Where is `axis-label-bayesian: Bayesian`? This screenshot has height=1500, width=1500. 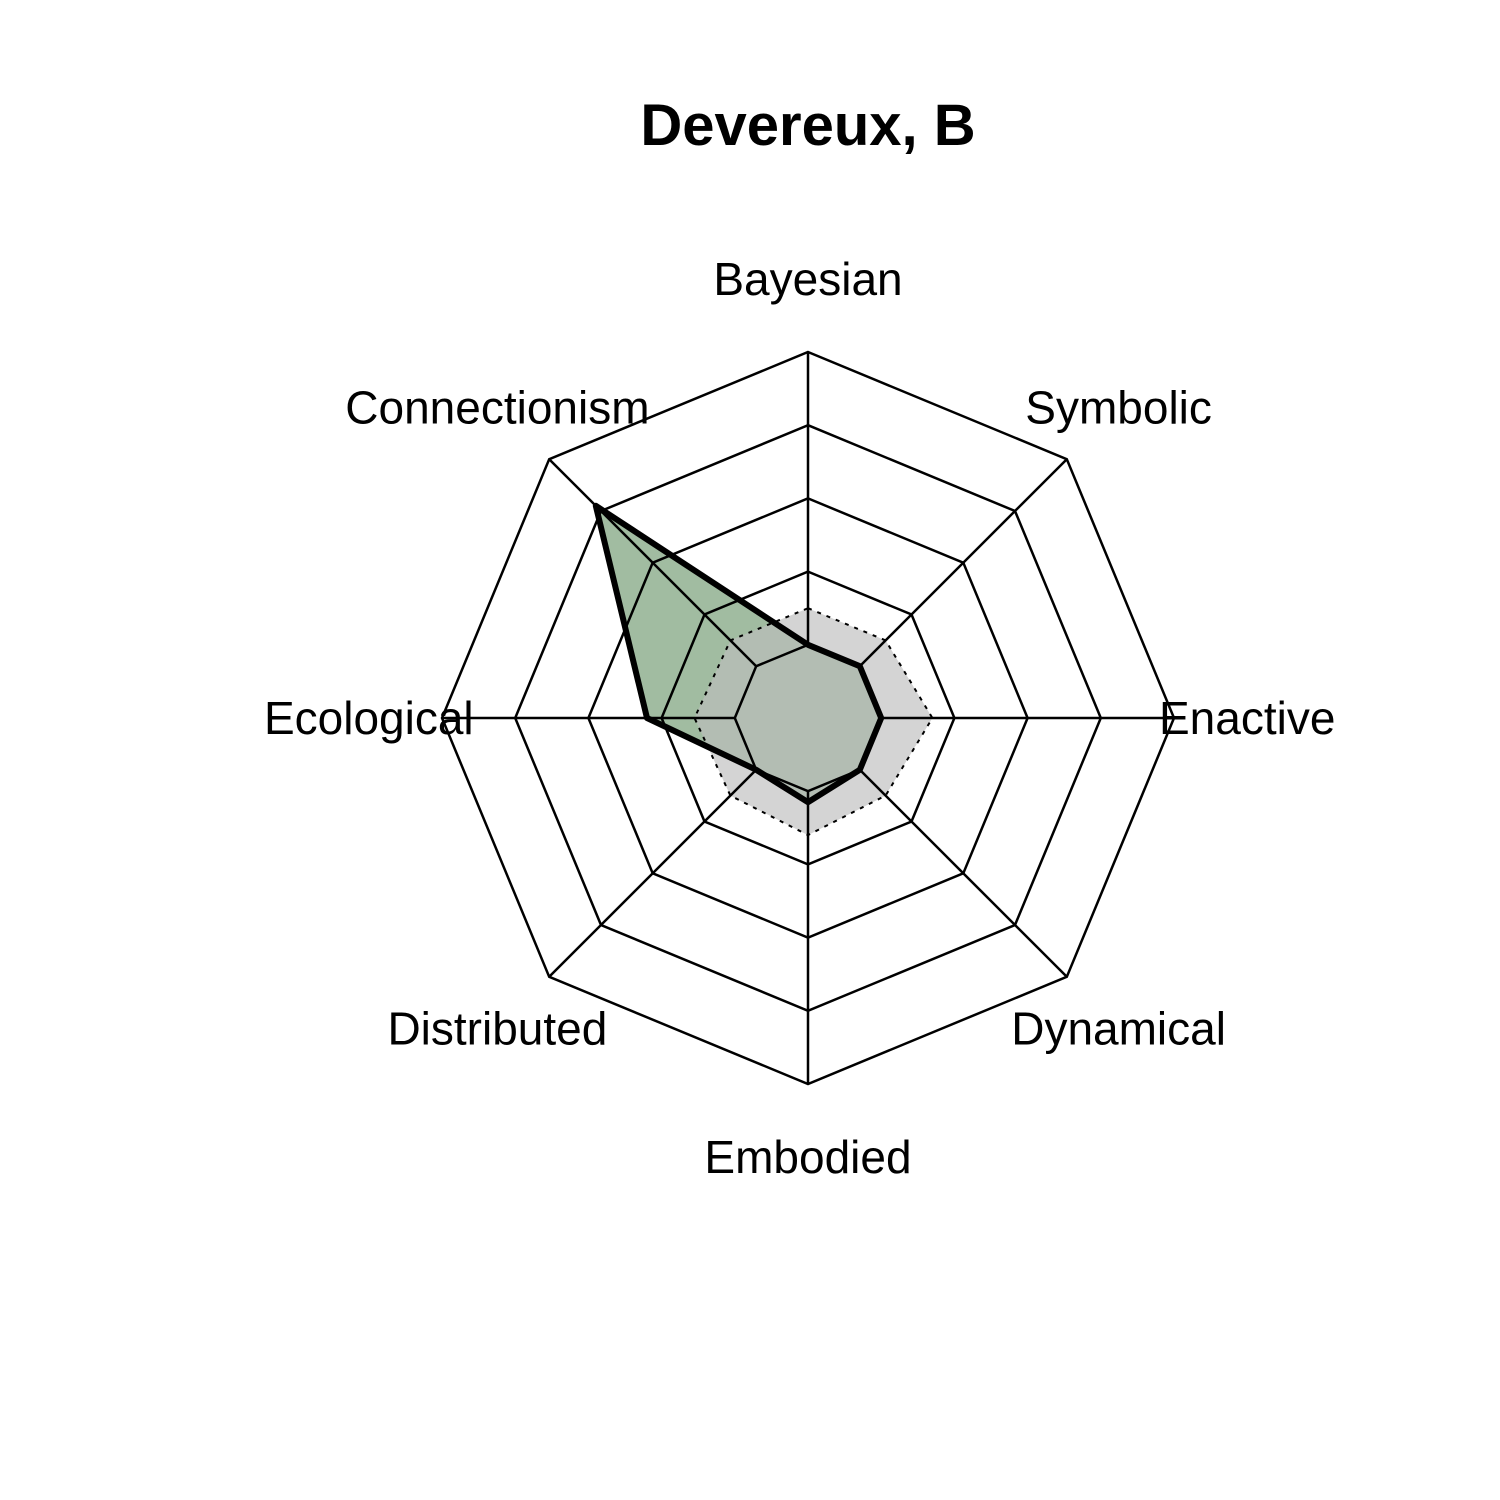
axis-label-bayesian: Bayesian is located at coordinates (807, 279).